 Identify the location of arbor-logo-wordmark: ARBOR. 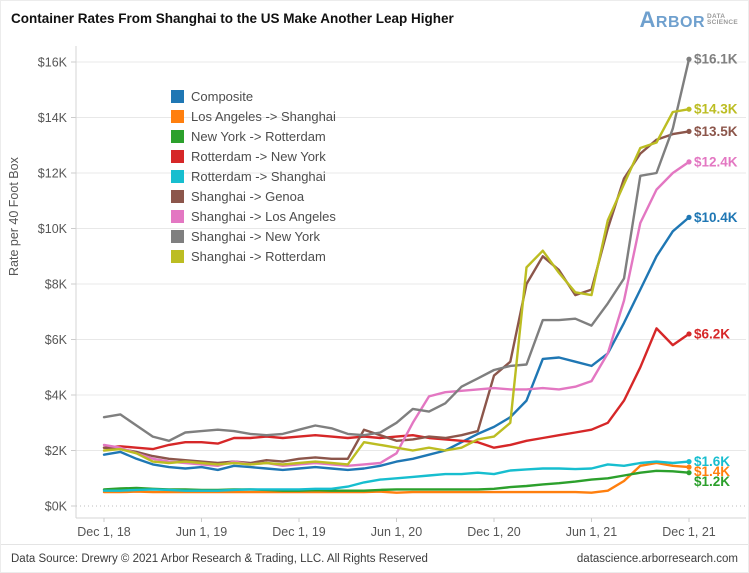
(672, 19).